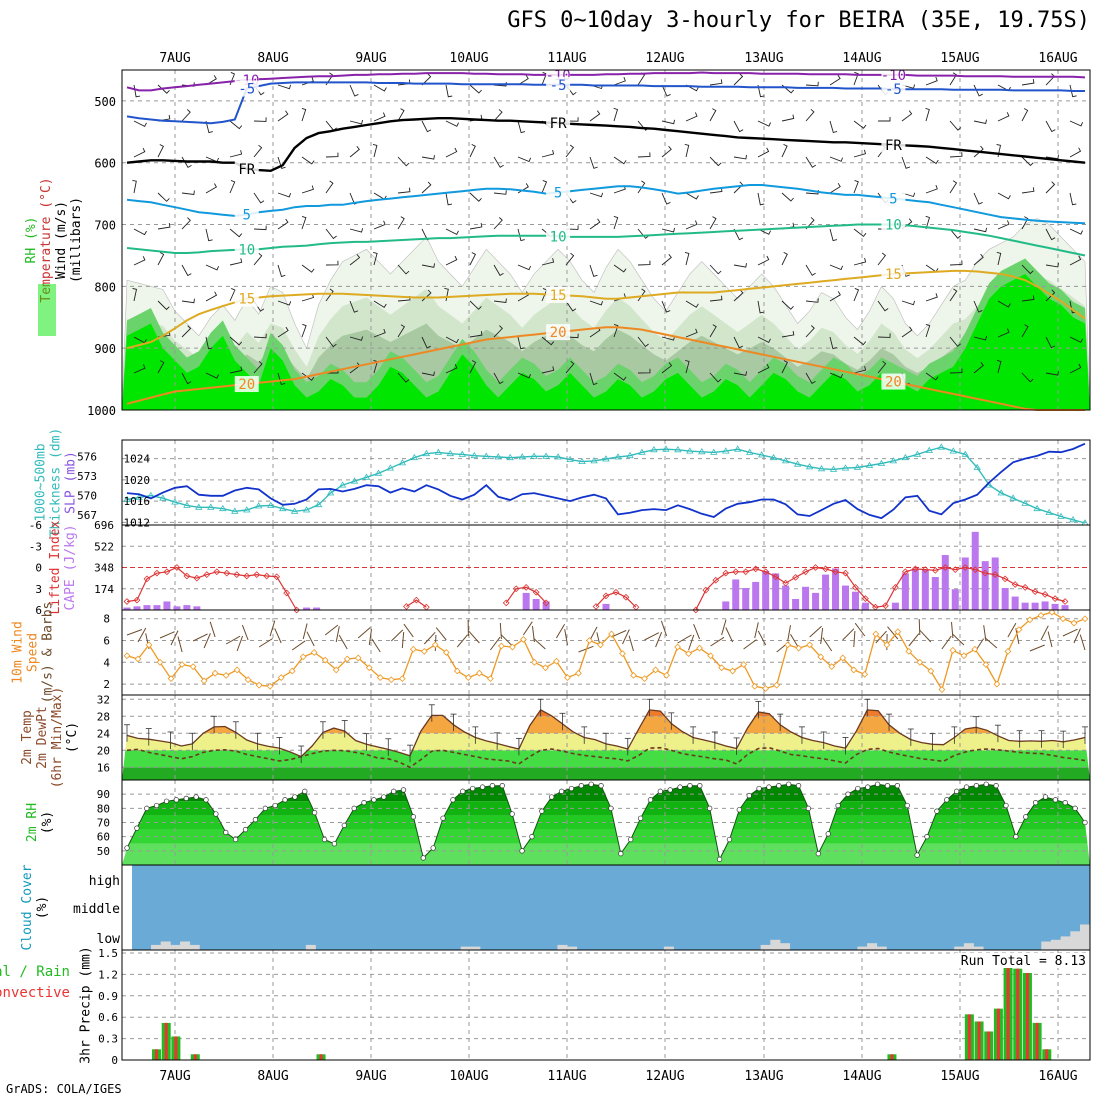 Image resolution: width=1100 pixels, height=1100 pixels. I want to click on axis-label: (%), so click(42, 907).